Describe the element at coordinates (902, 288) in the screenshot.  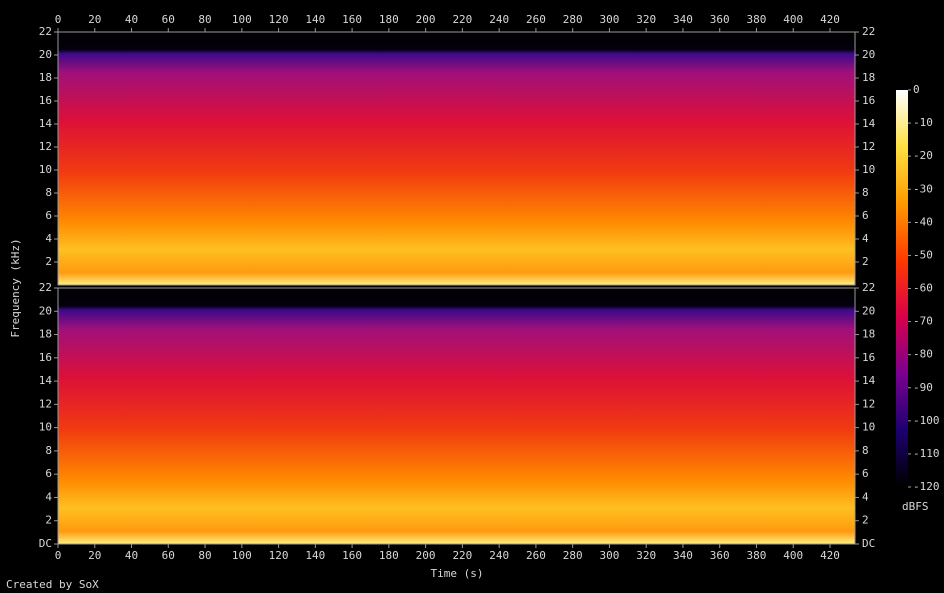
I see `colorbar` at that location.